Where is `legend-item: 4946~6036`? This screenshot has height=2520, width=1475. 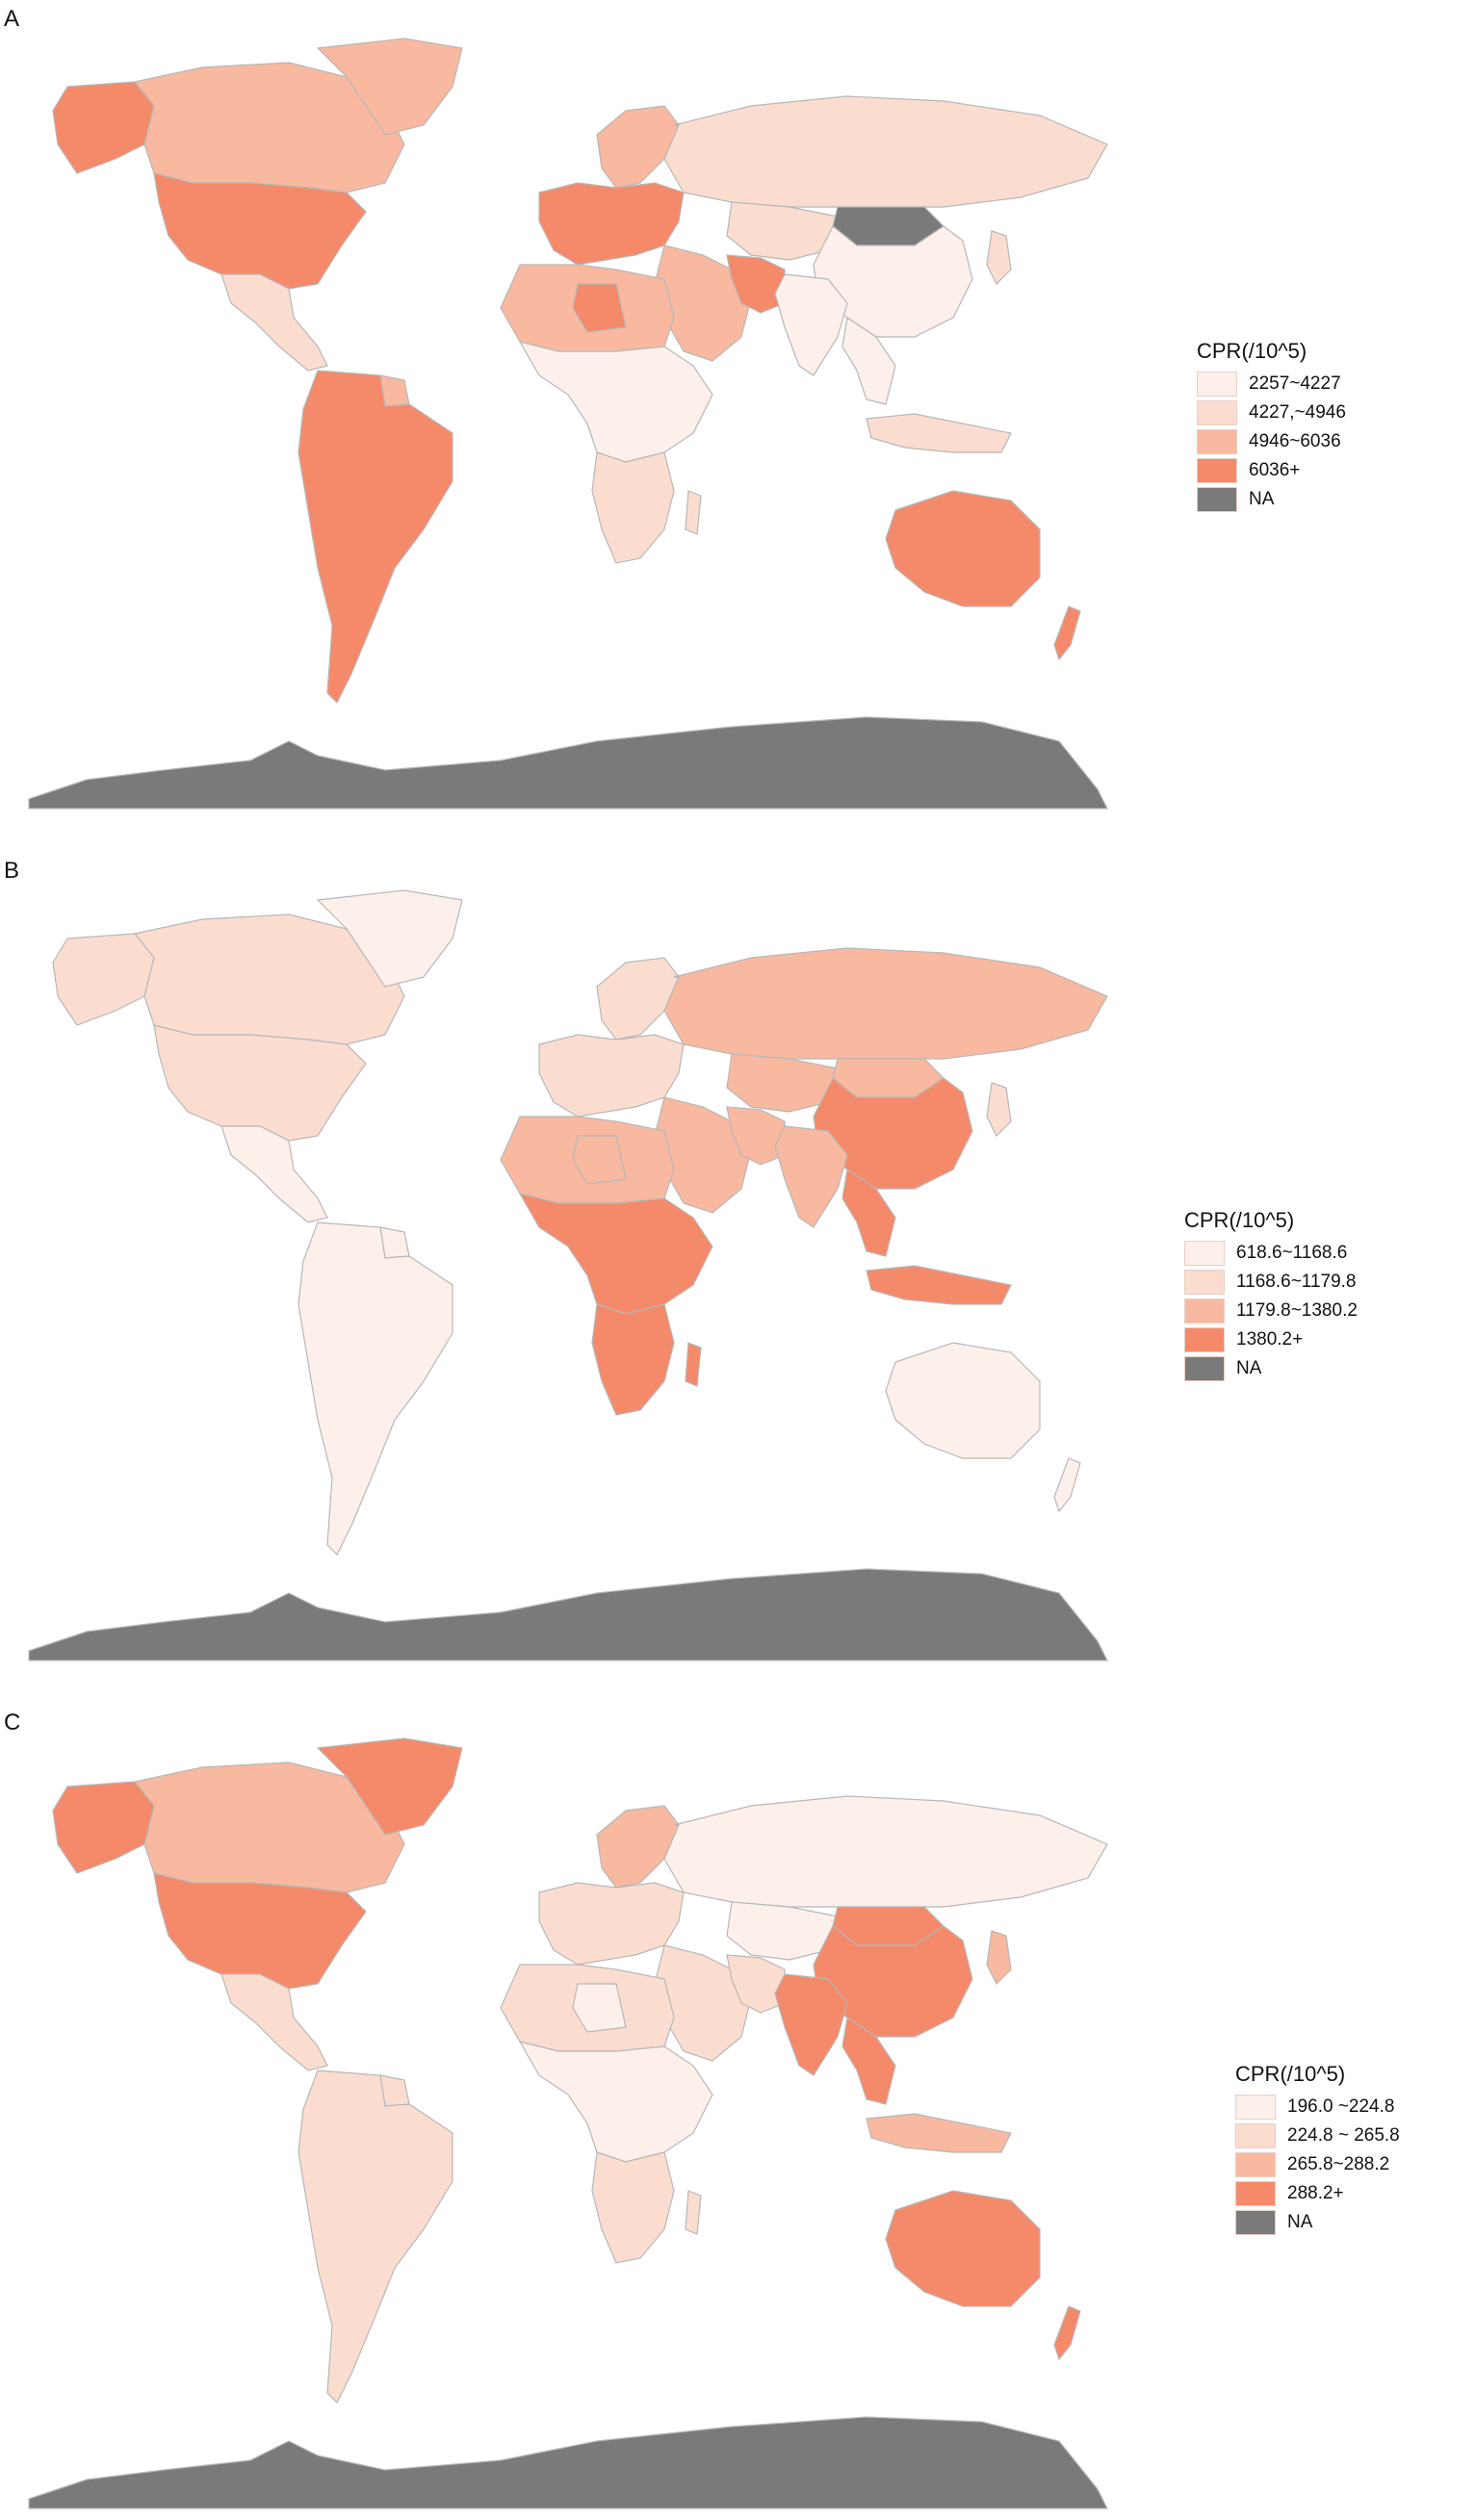 legend-item: 4946~6036 is located at coordinates (1272, 441).